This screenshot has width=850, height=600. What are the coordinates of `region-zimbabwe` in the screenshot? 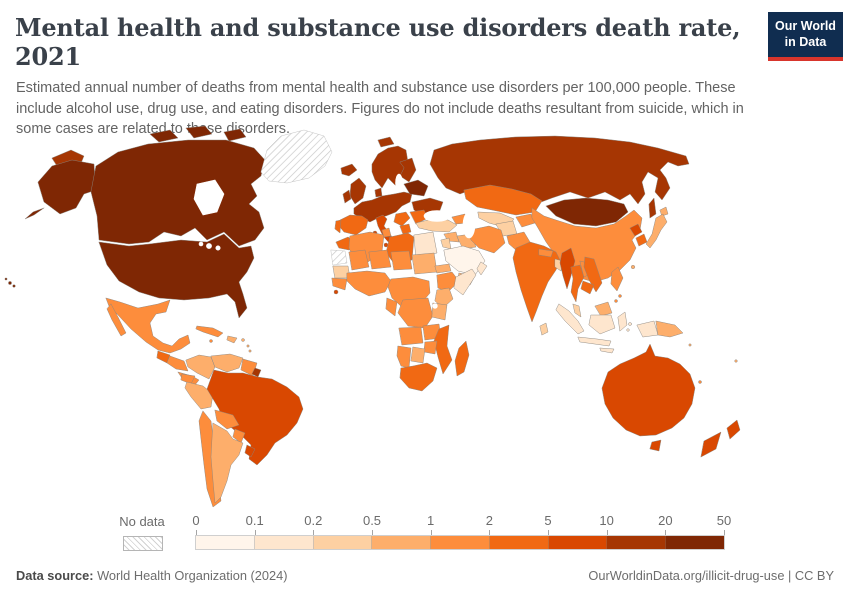 It's located at (430, 347).